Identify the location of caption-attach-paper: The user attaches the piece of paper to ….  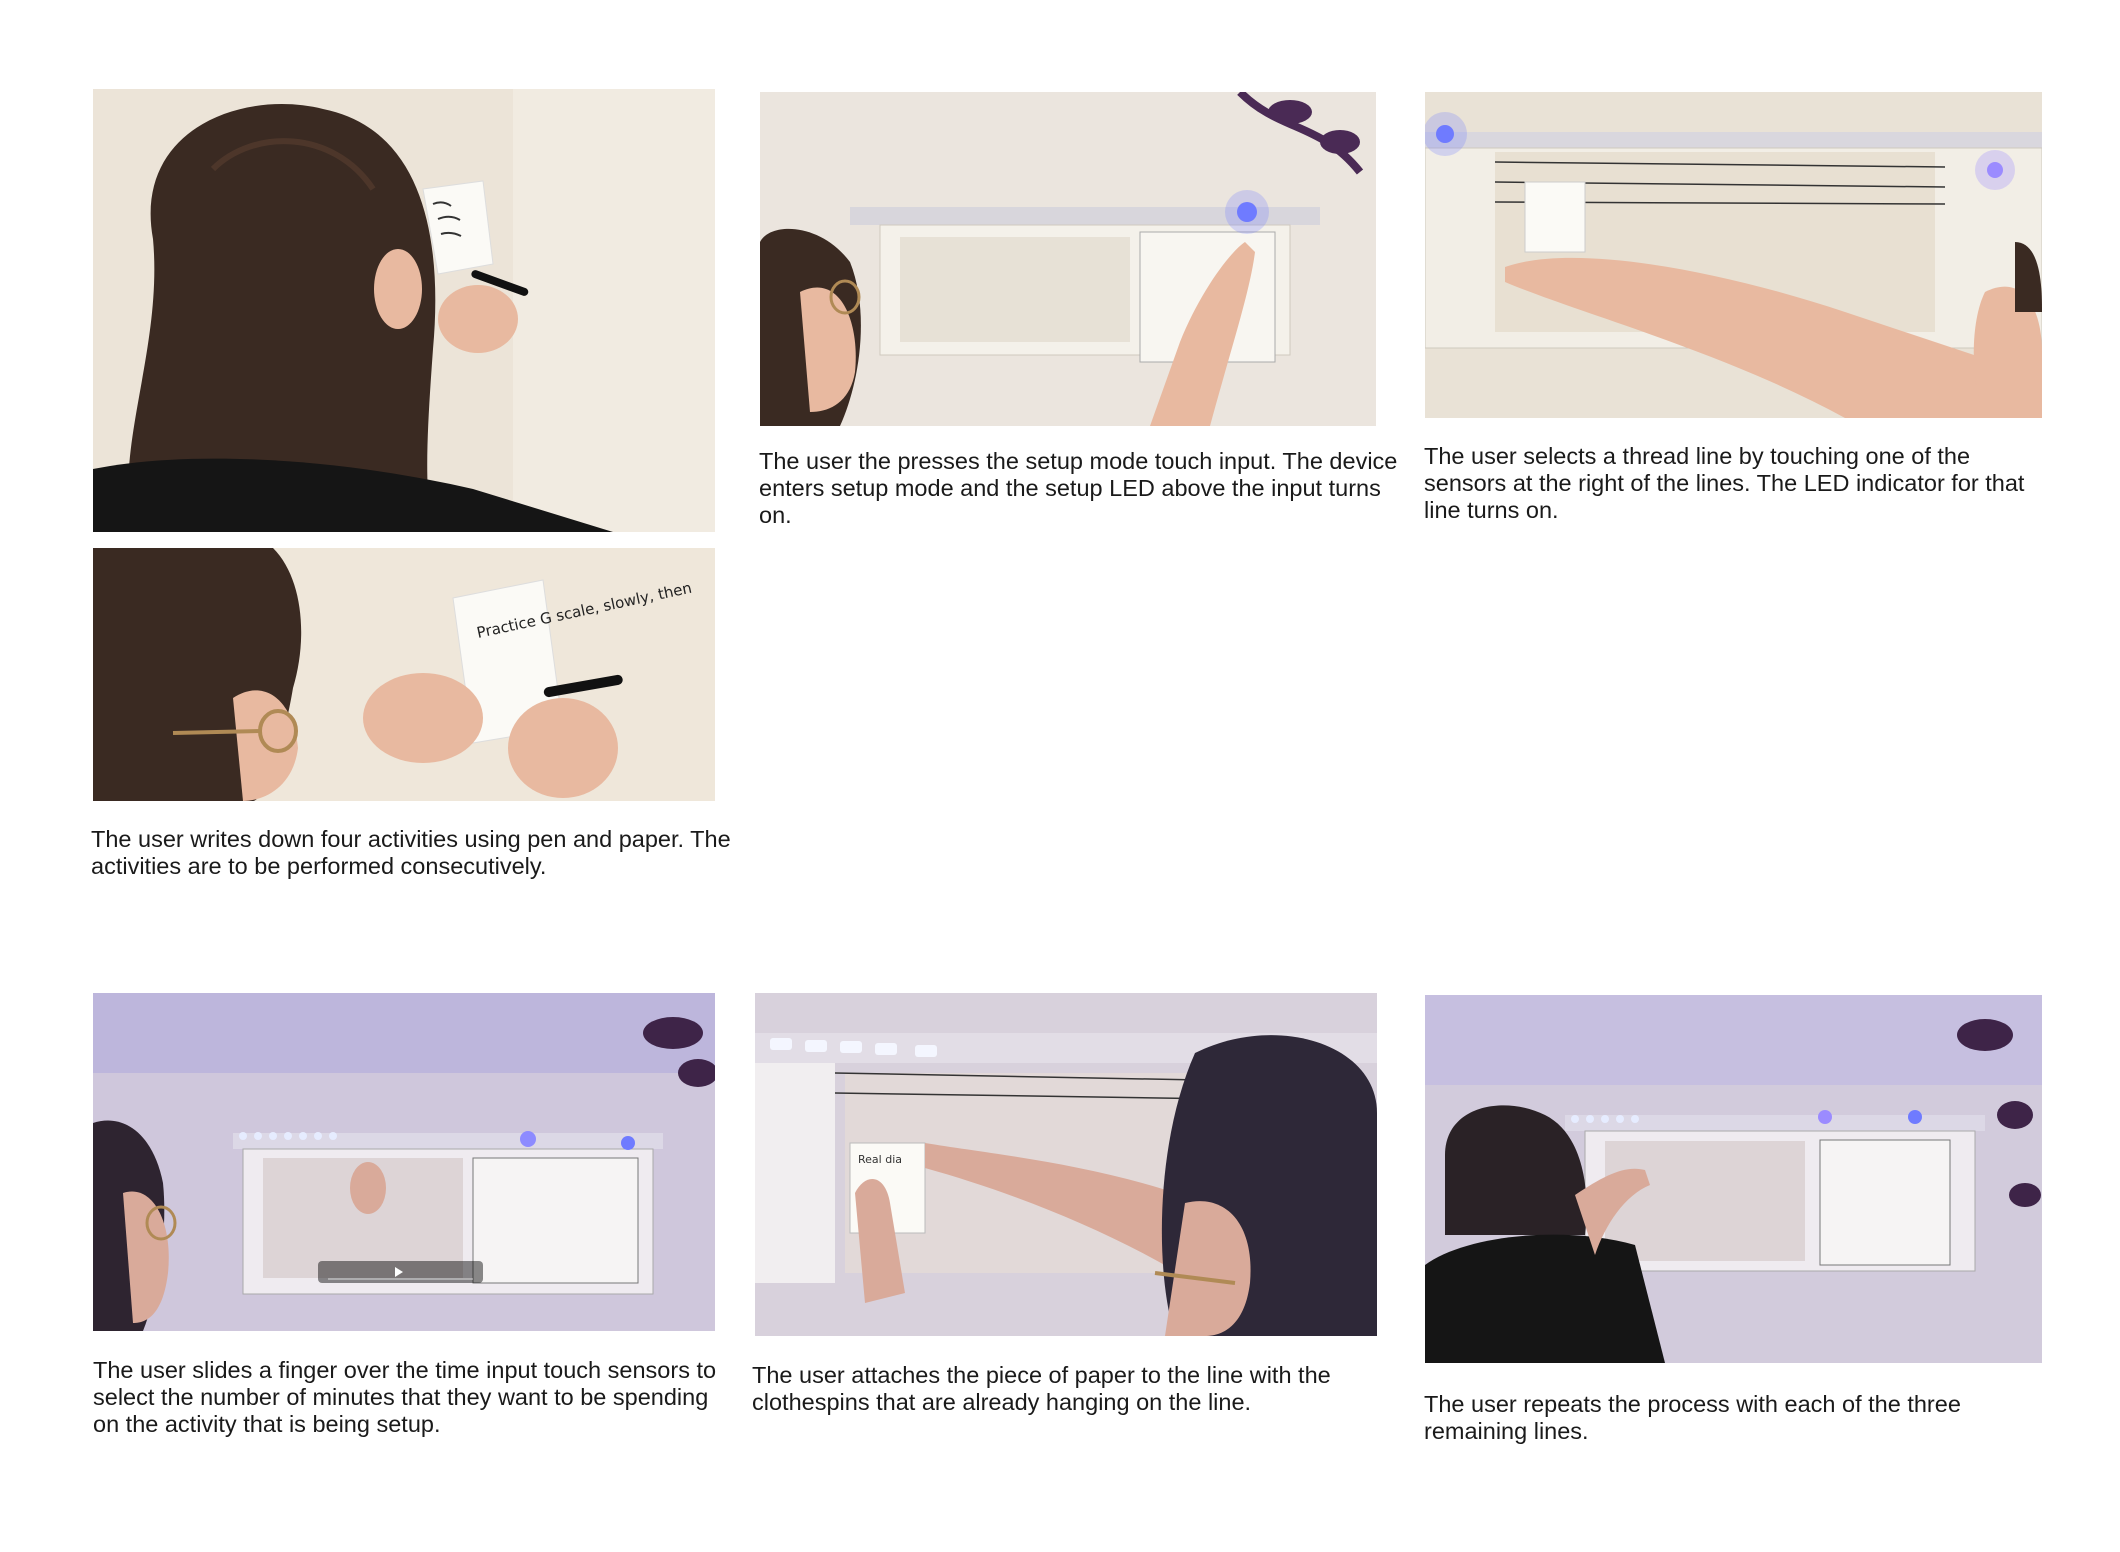
(1041, 1388).